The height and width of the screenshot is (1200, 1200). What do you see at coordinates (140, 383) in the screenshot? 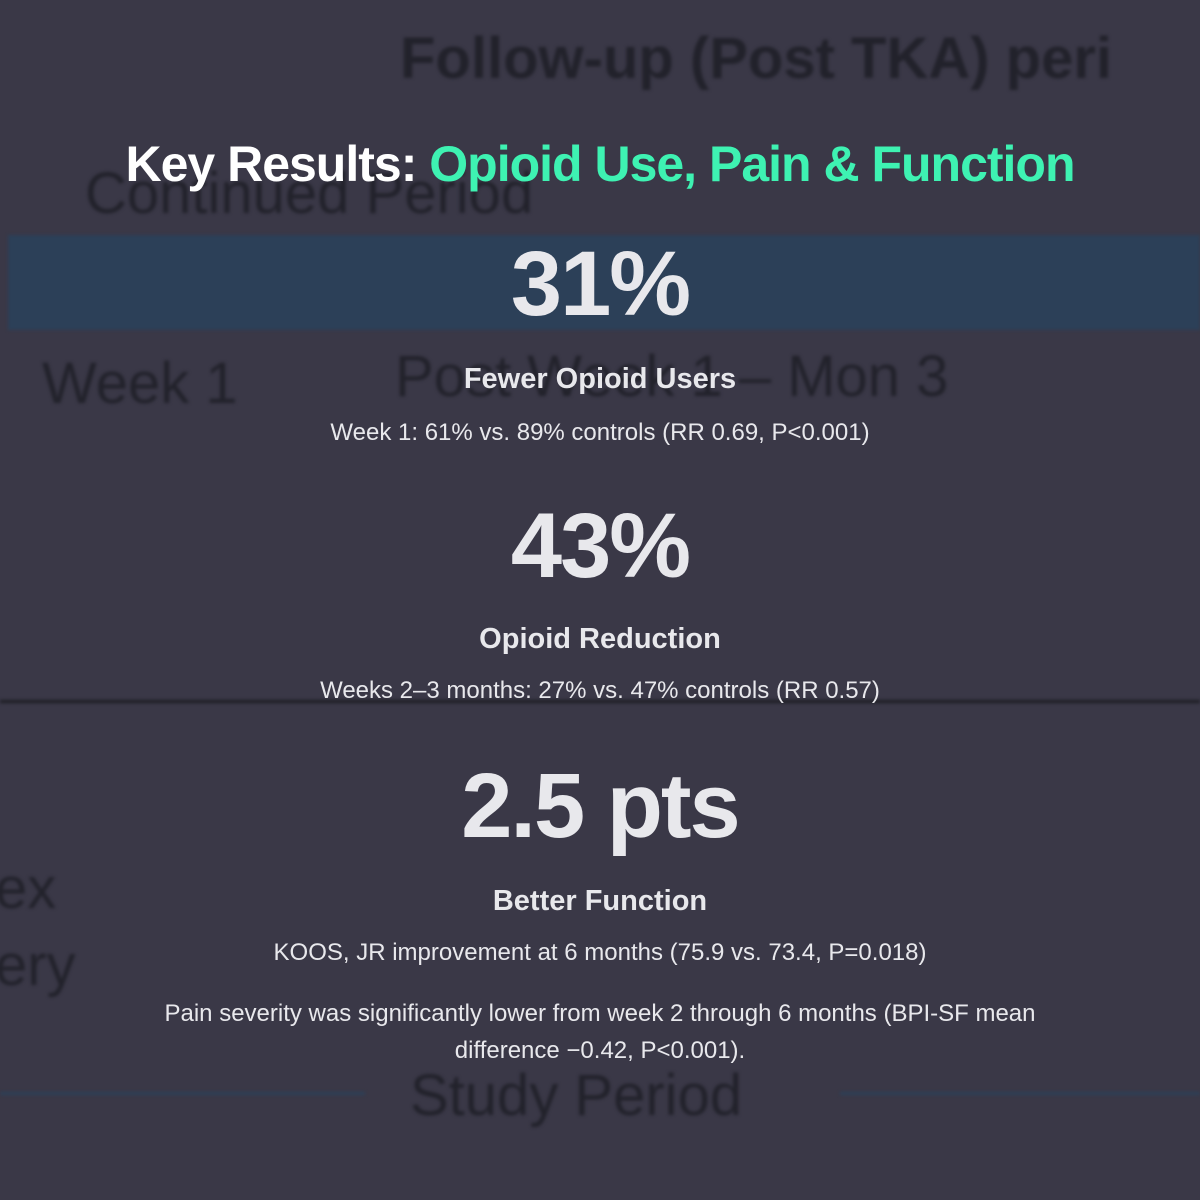
I see `bg-text: Week 1` at bounding box center [140, 383].